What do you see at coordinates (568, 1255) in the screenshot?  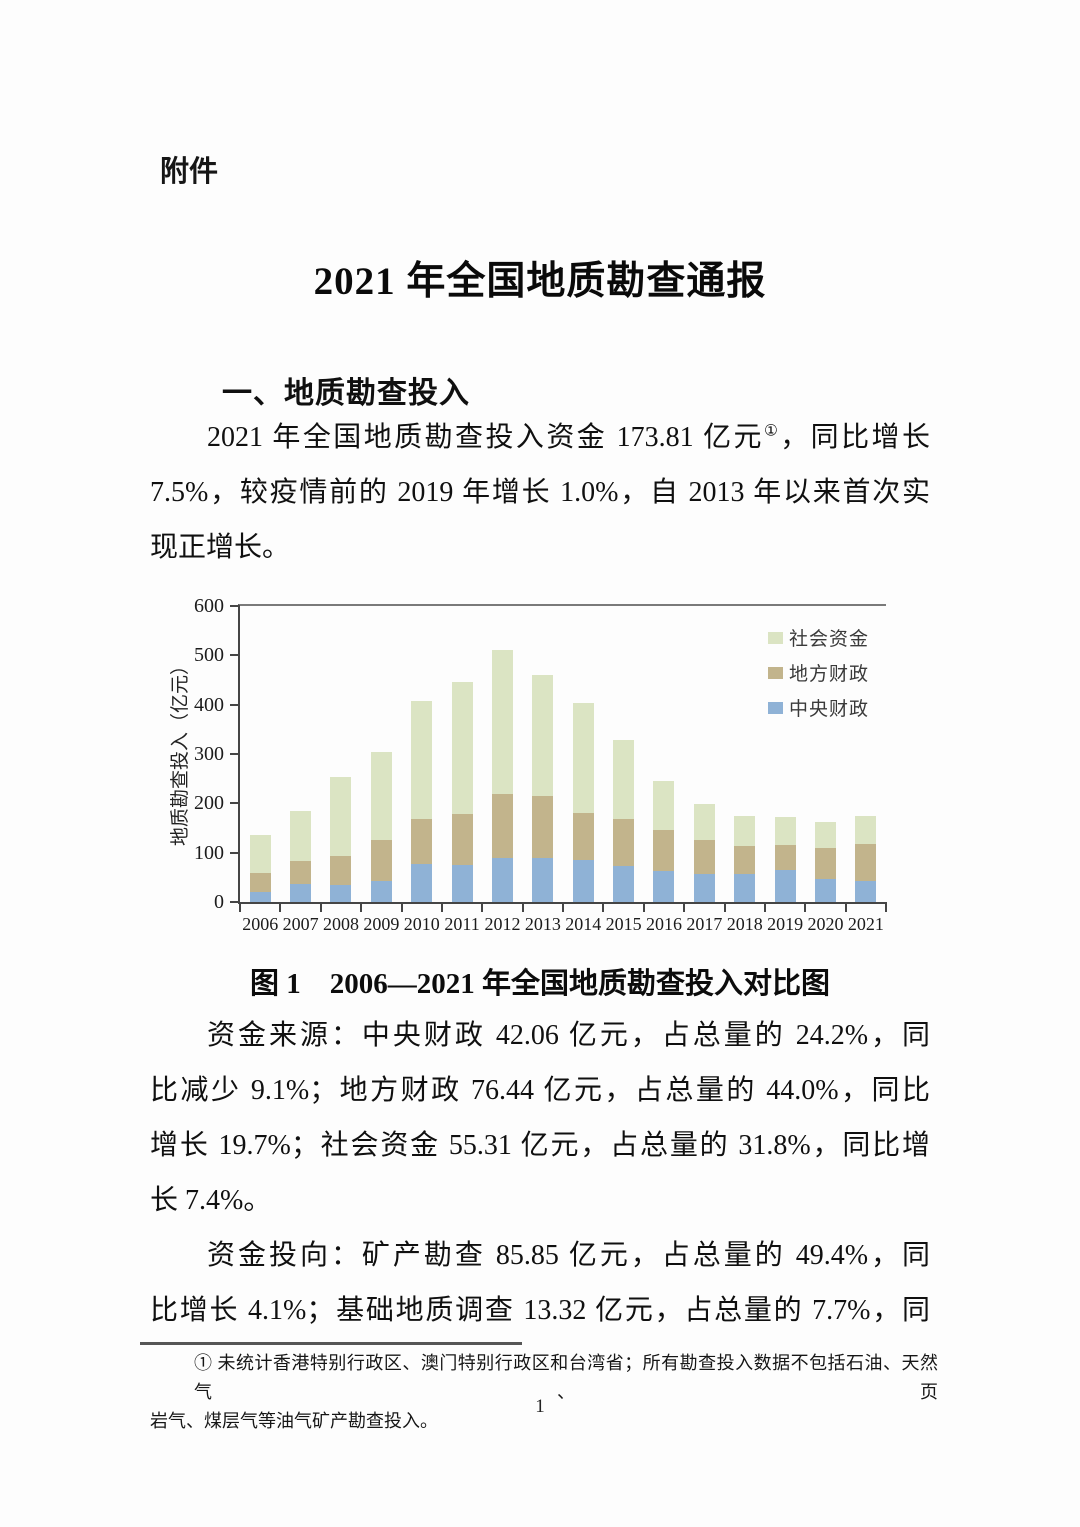 I see `text-line: 资金投向：矿产勘查 85.85 亿元，占总量的 49.4%，同` at bounding box center [568, 1255].